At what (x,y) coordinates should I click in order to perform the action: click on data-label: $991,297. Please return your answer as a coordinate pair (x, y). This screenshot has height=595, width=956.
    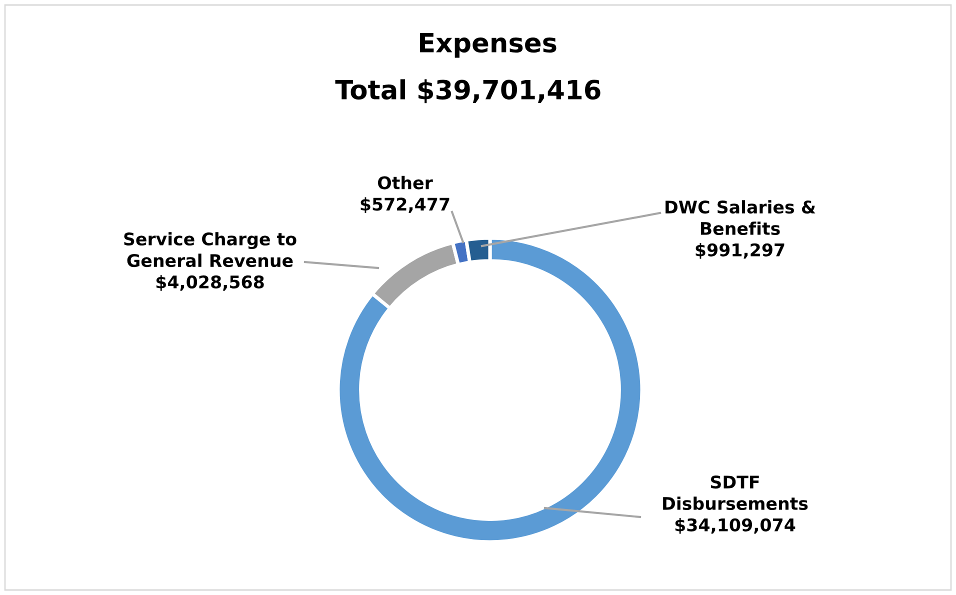
    Looking at the image, I should click on (740, 251).